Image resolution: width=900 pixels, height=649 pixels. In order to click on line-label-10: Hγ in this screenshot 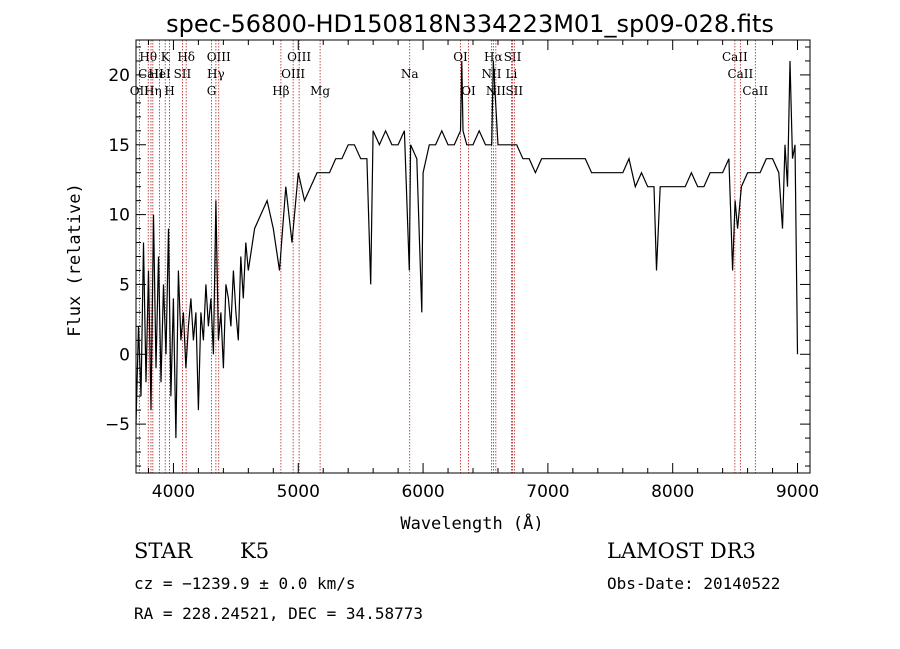, I will do `click(216, 74)`.